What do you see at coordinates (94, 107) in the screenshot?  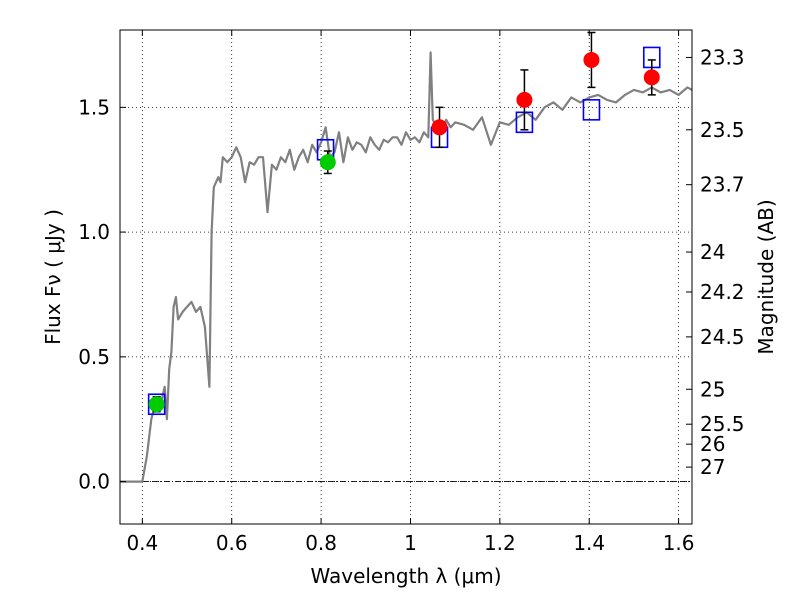 I see `y-tick-label: 1.5` at bounding box center [94, 107].